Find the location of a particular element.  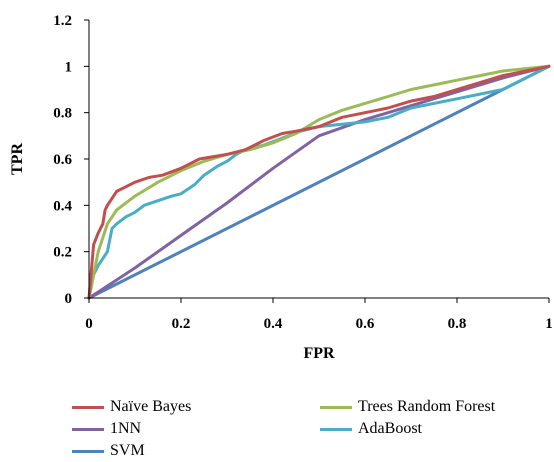

legend-label: AdaBoost is located at coordinates (390, 428).